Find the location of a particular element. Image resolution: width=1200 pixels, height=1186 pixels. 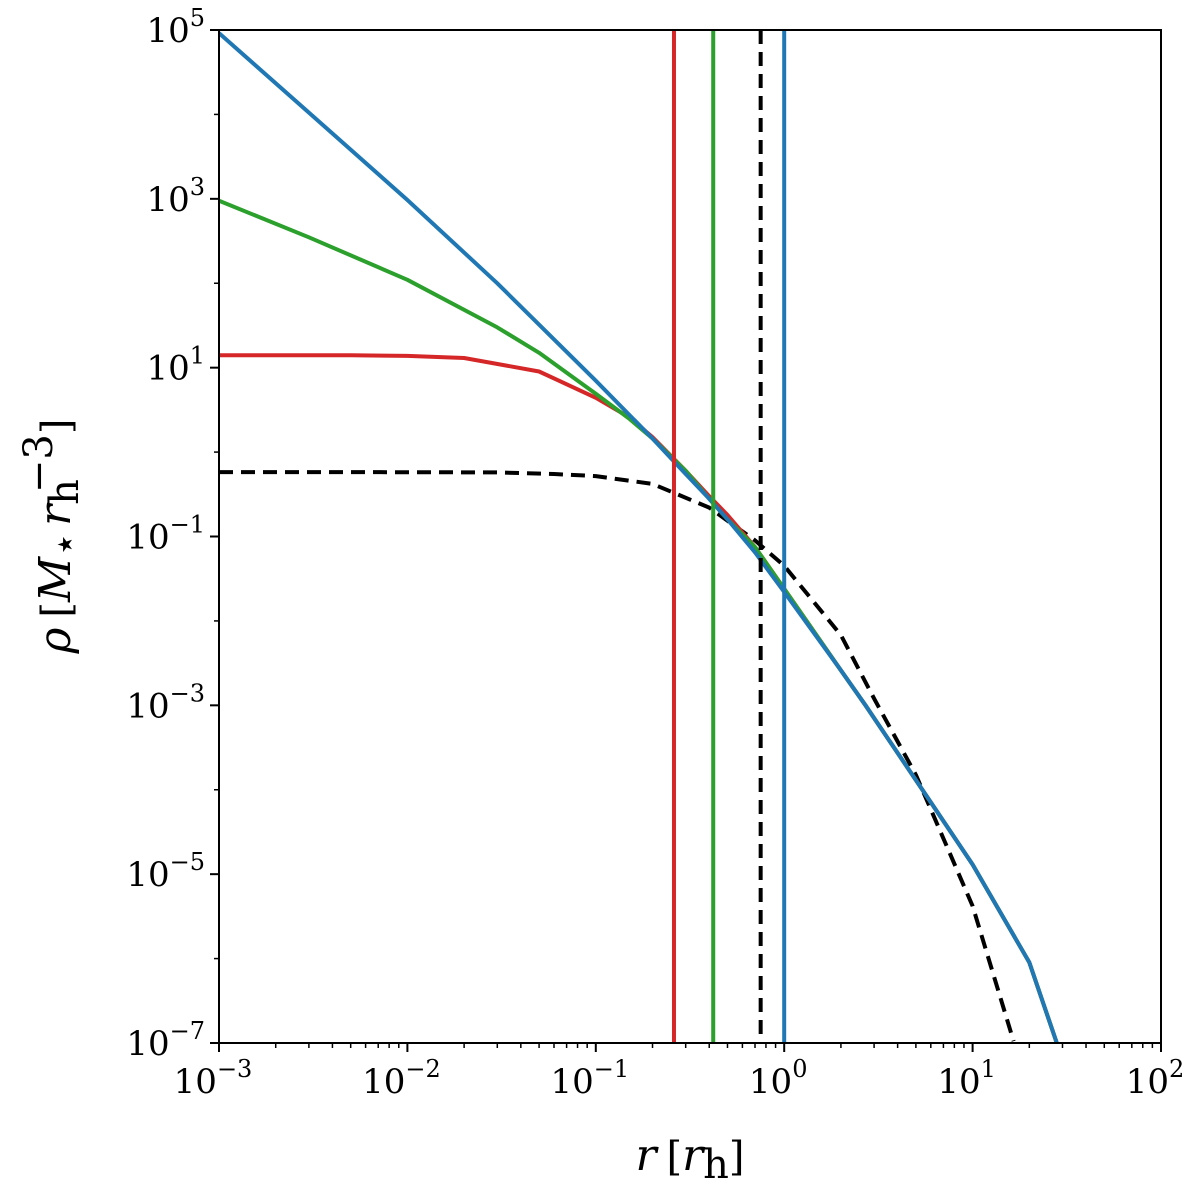

y-tick-label-3: 10⁻¹ is located at coordinates (165, 534).